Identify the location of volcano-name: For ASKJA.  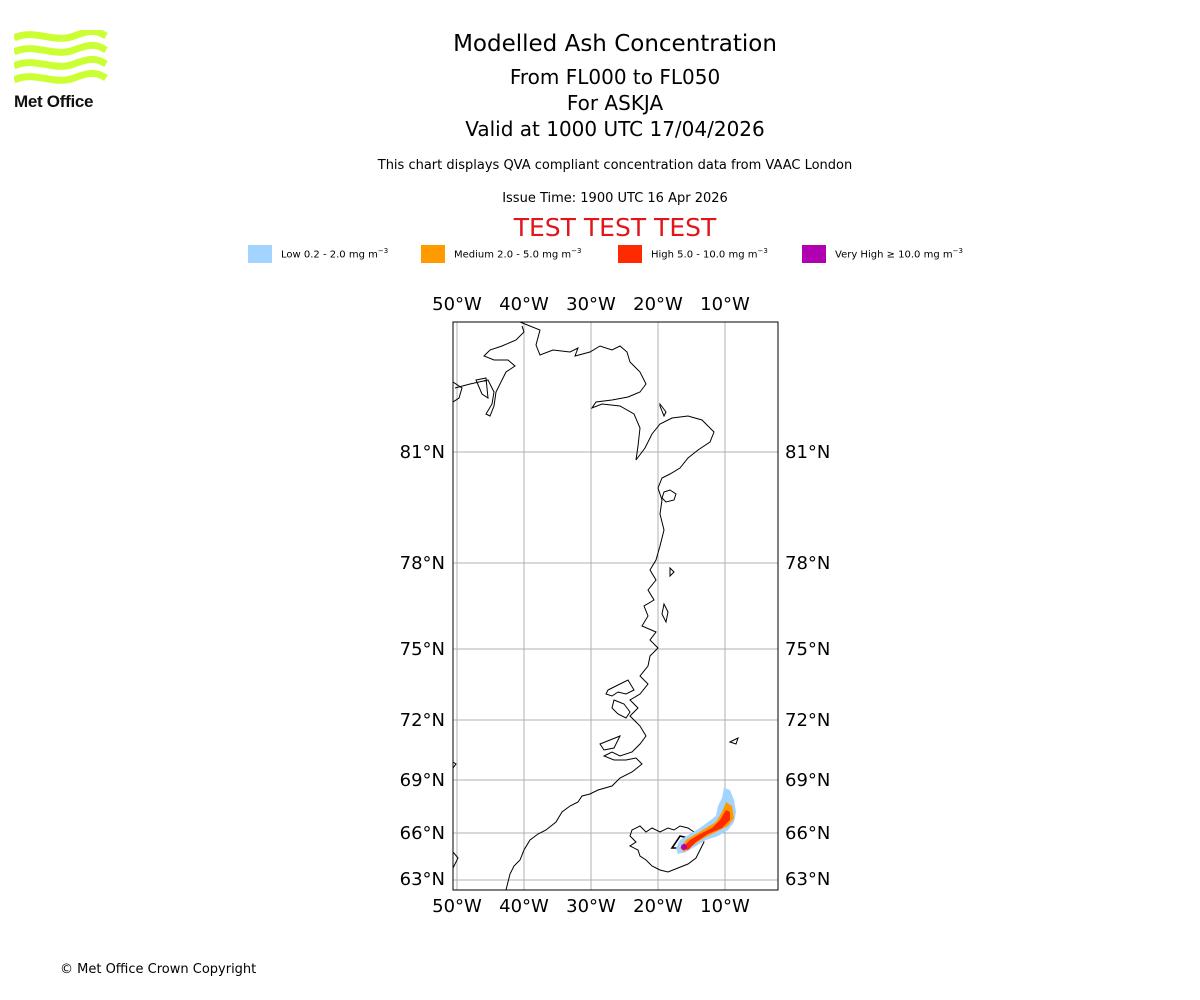
(615, 103).